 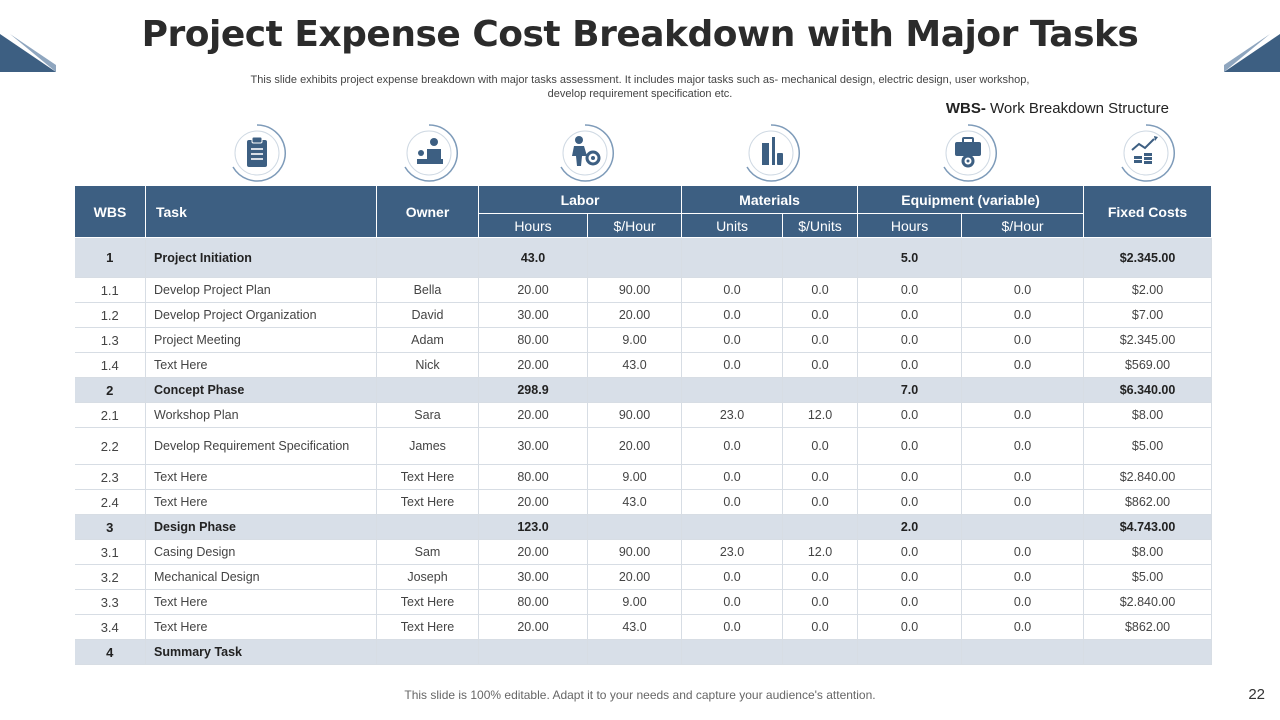 I want to click on wbs-cell: 2.4, so click(x=110, y=502).